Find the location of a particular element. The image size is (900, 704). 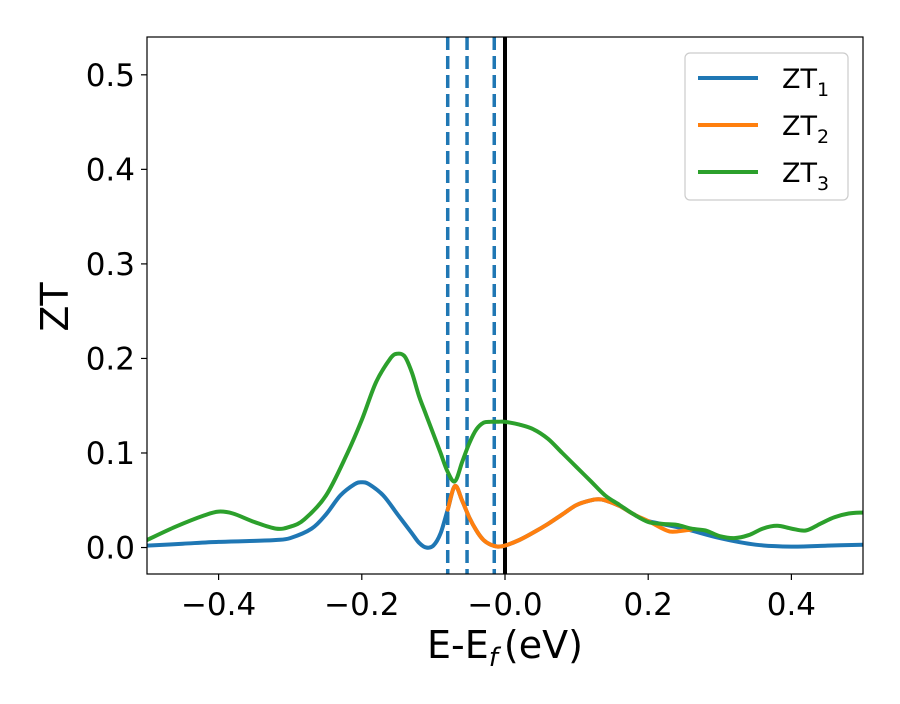

series-line-zt2 is located at coordinates (569, 516).